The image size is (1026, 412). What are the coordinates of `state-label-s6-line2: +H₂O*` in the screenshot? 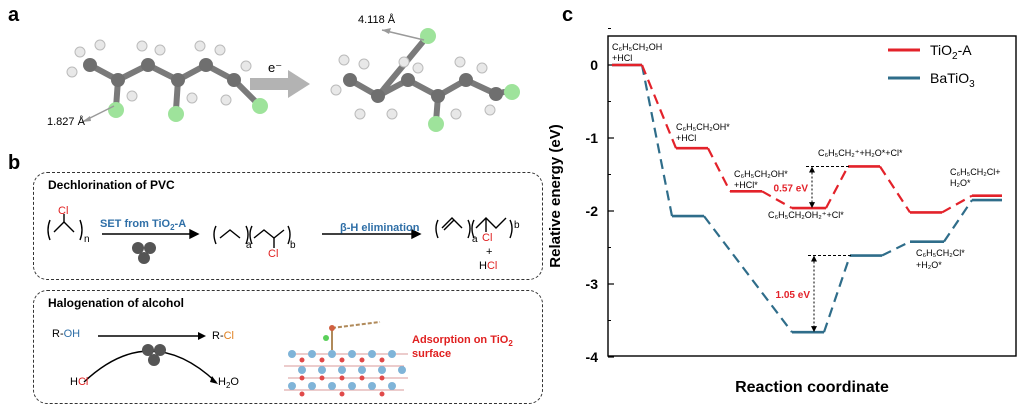 It's located at (929, 265).